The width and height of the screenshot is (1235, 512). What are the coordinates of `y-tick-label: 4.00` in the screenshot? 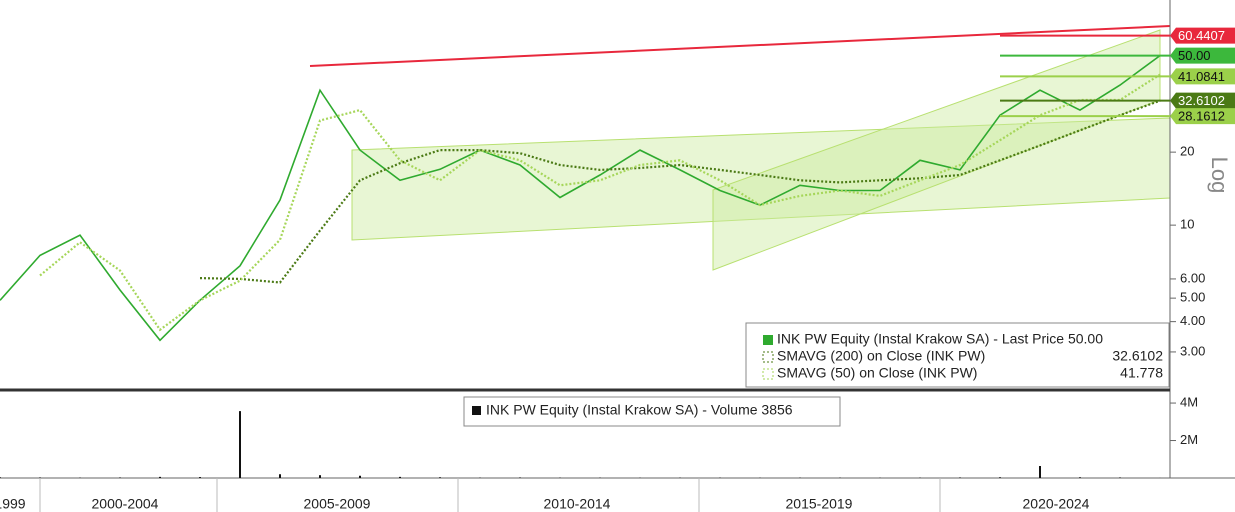 It's located at (1192, 320).